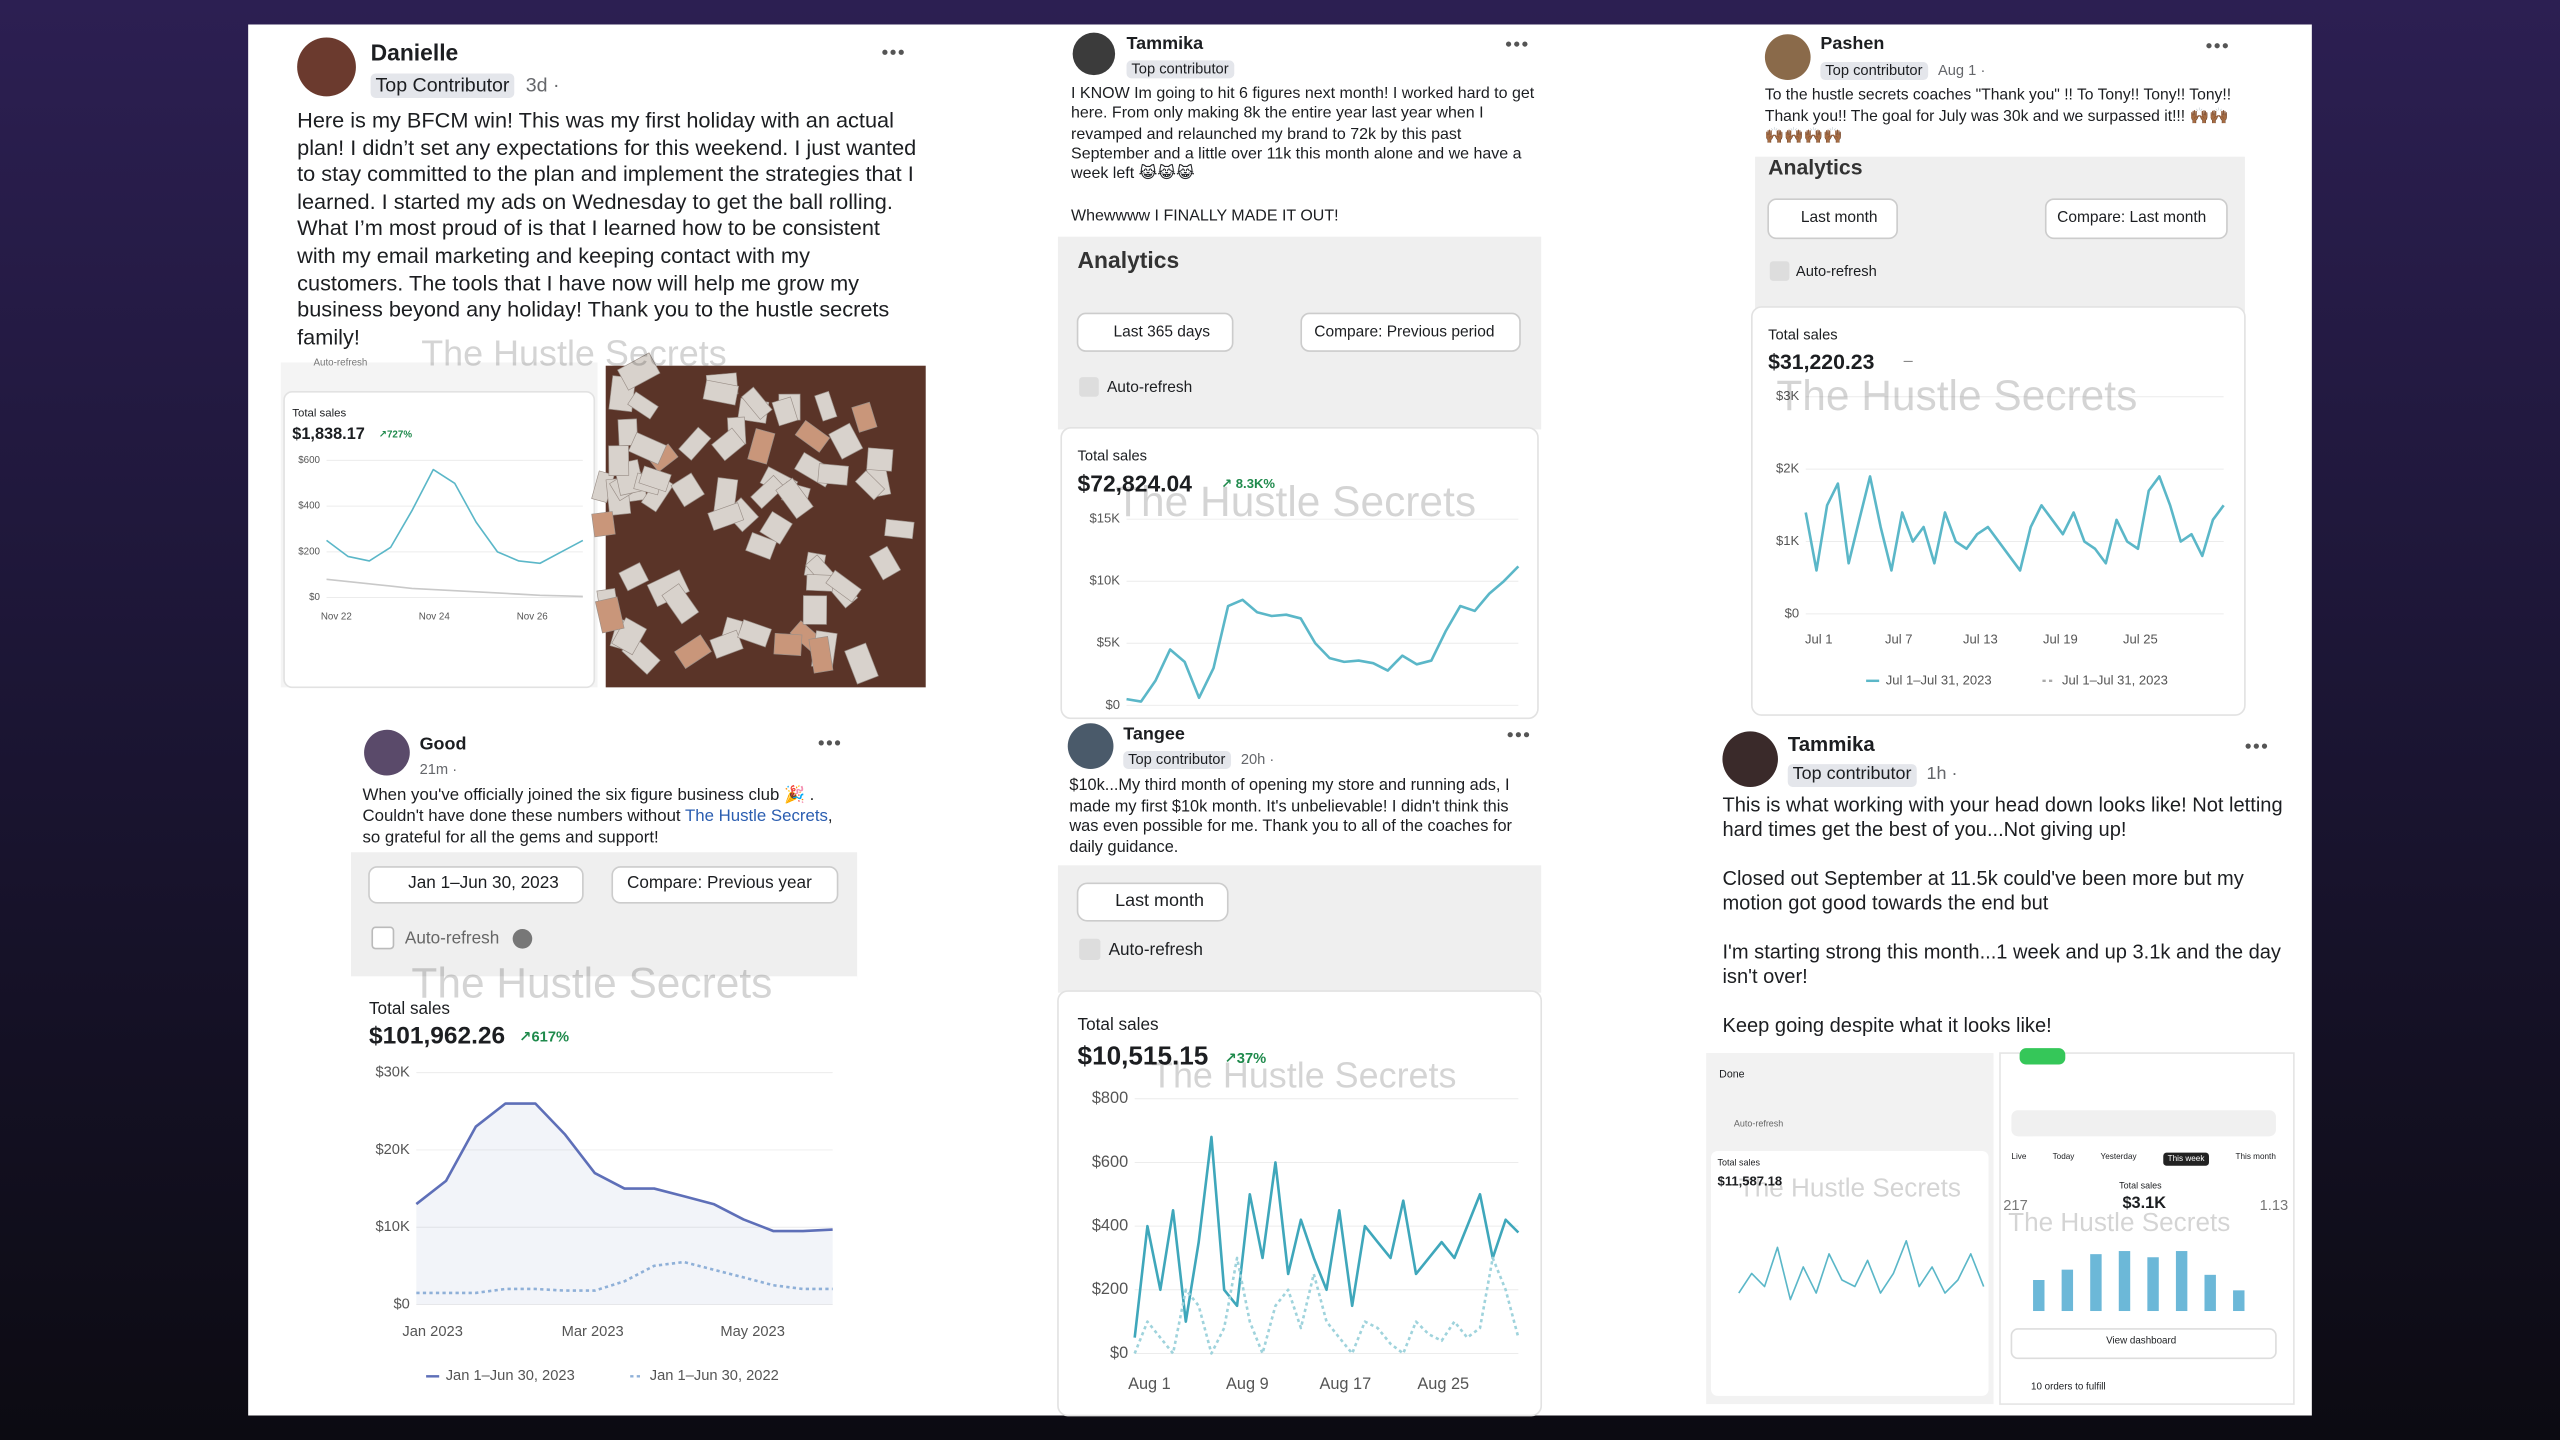 The image size is (2560, 1440). Describe the element at coordinates (756, 817) in the screenshot. I see `link: The Hustle Secrets` at that location.